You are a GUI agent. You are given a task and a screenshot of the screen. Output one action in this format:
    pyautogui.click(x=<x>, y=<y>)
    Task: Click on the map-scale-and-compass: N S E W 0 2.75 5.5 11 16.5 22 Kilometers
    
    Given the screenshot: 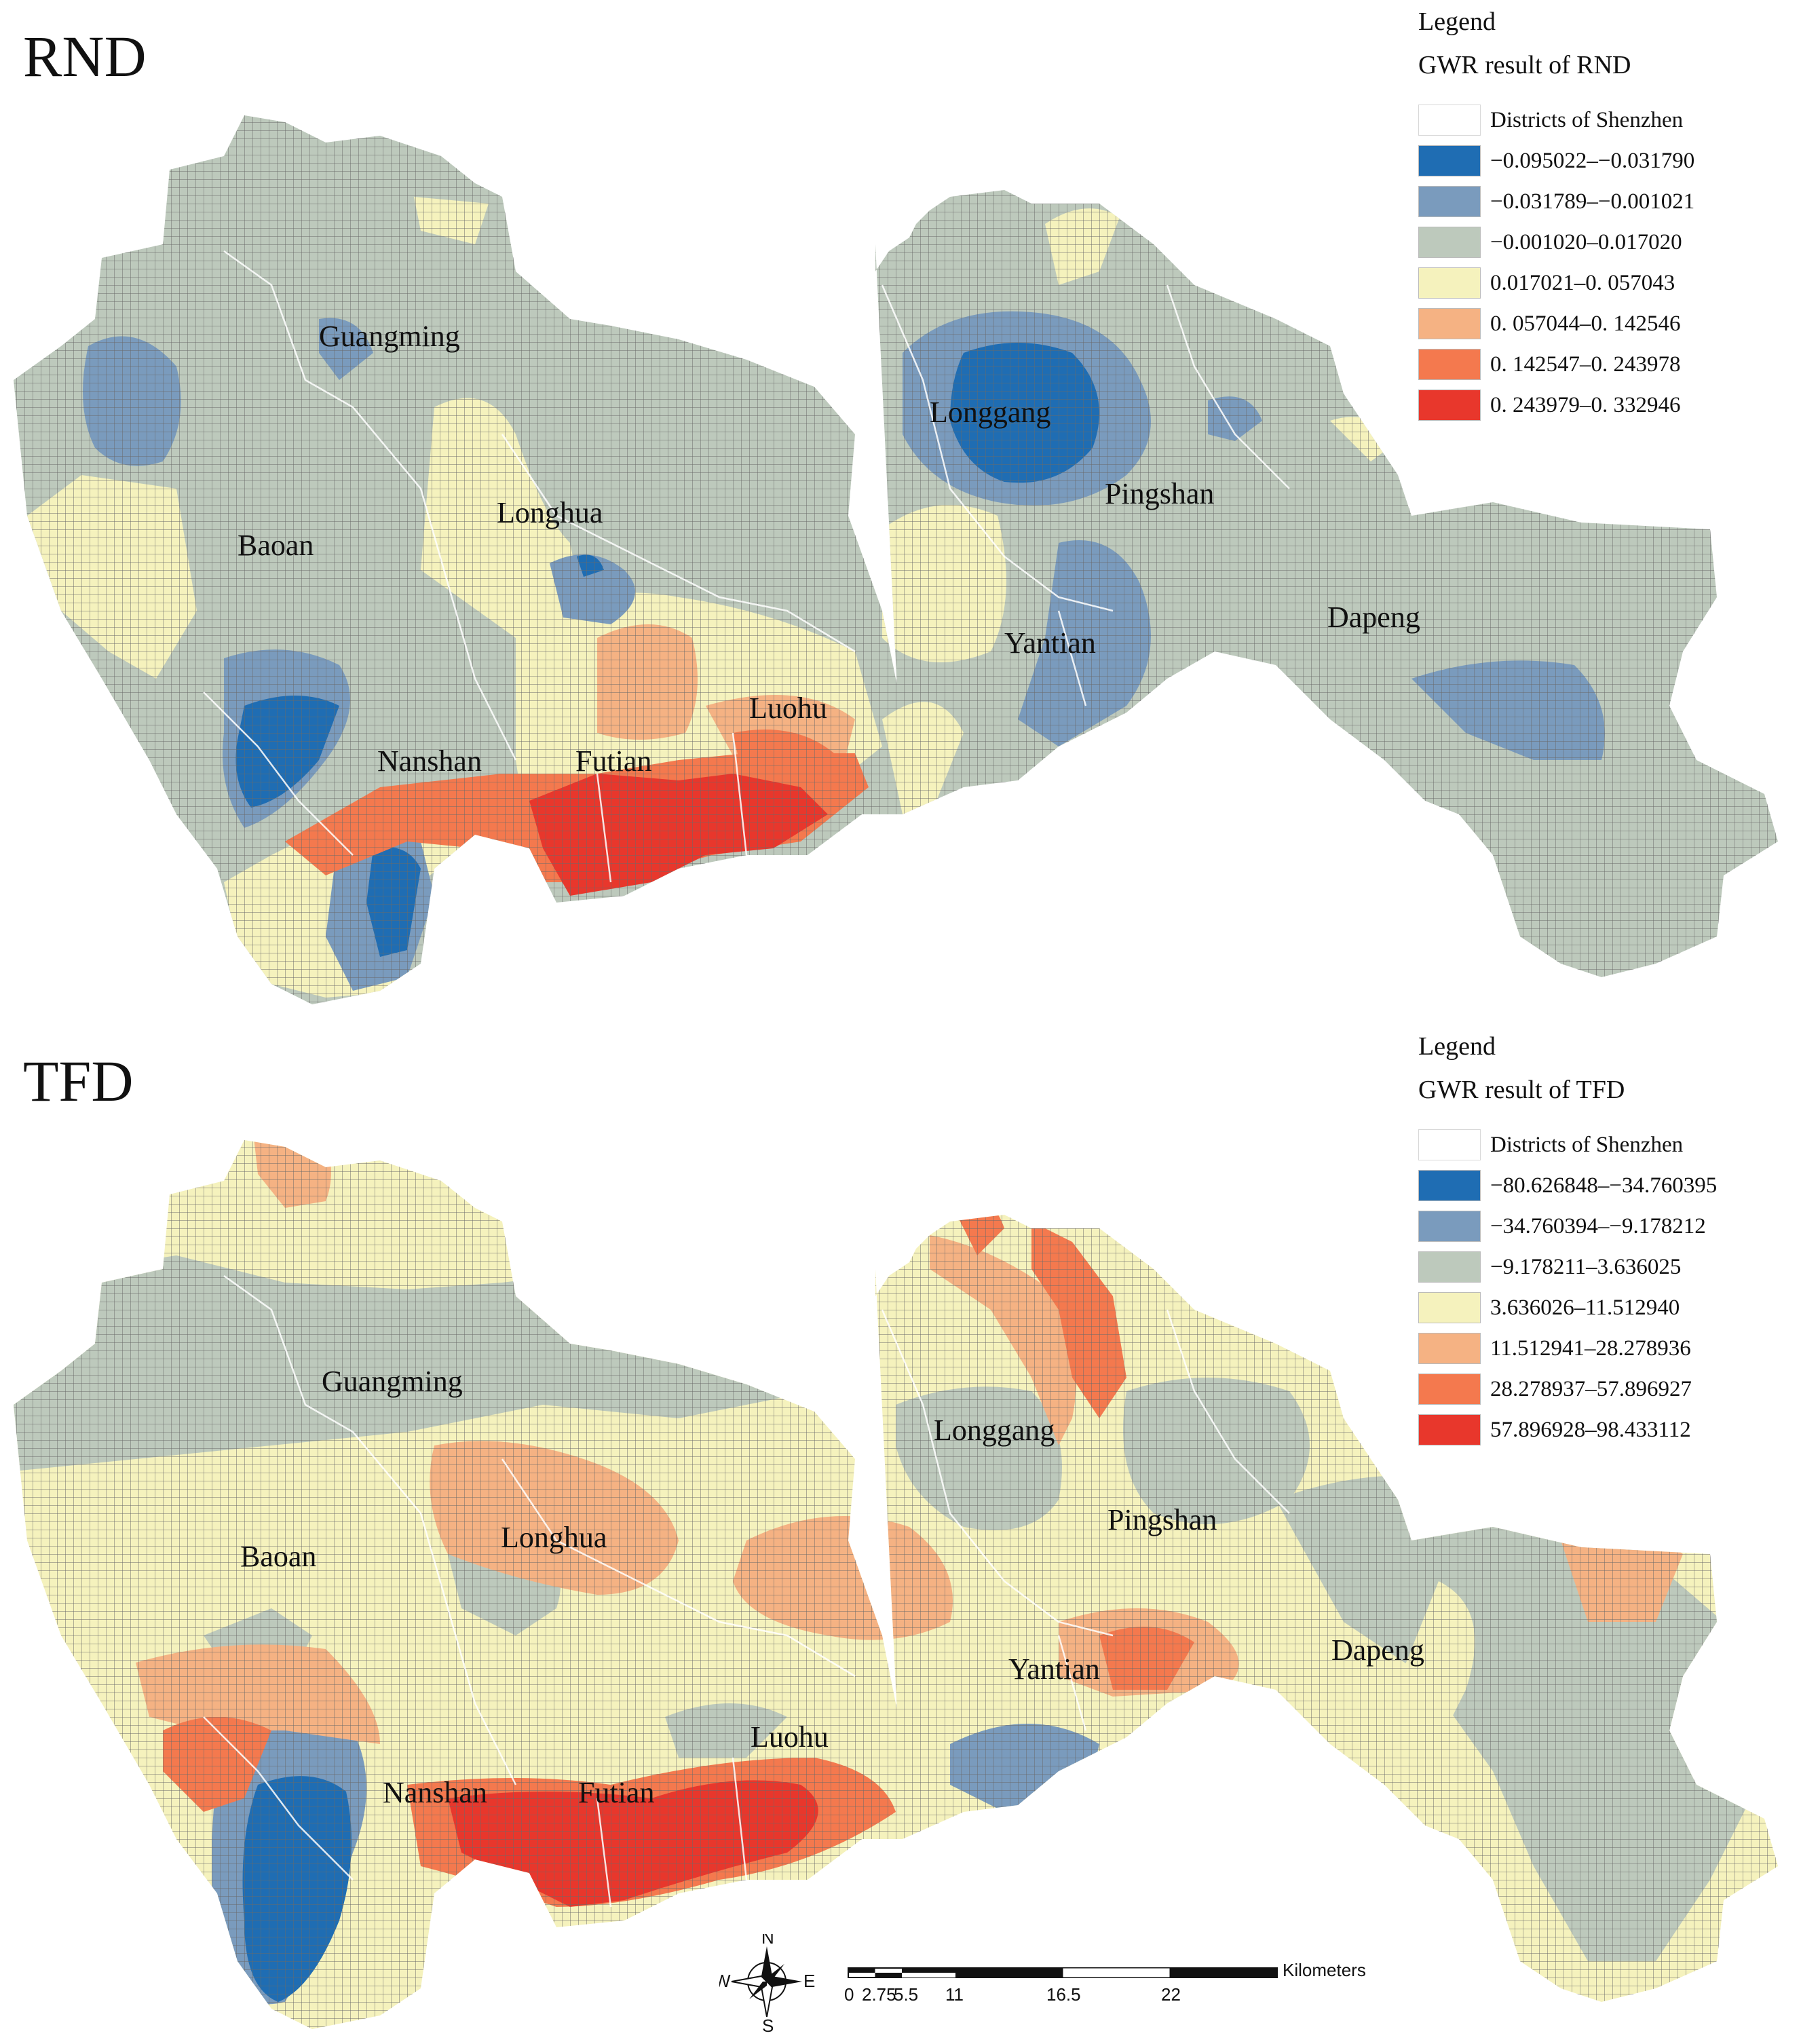 What is the action you would take?
    pyautogui.click(x=1042, y=1985)
    